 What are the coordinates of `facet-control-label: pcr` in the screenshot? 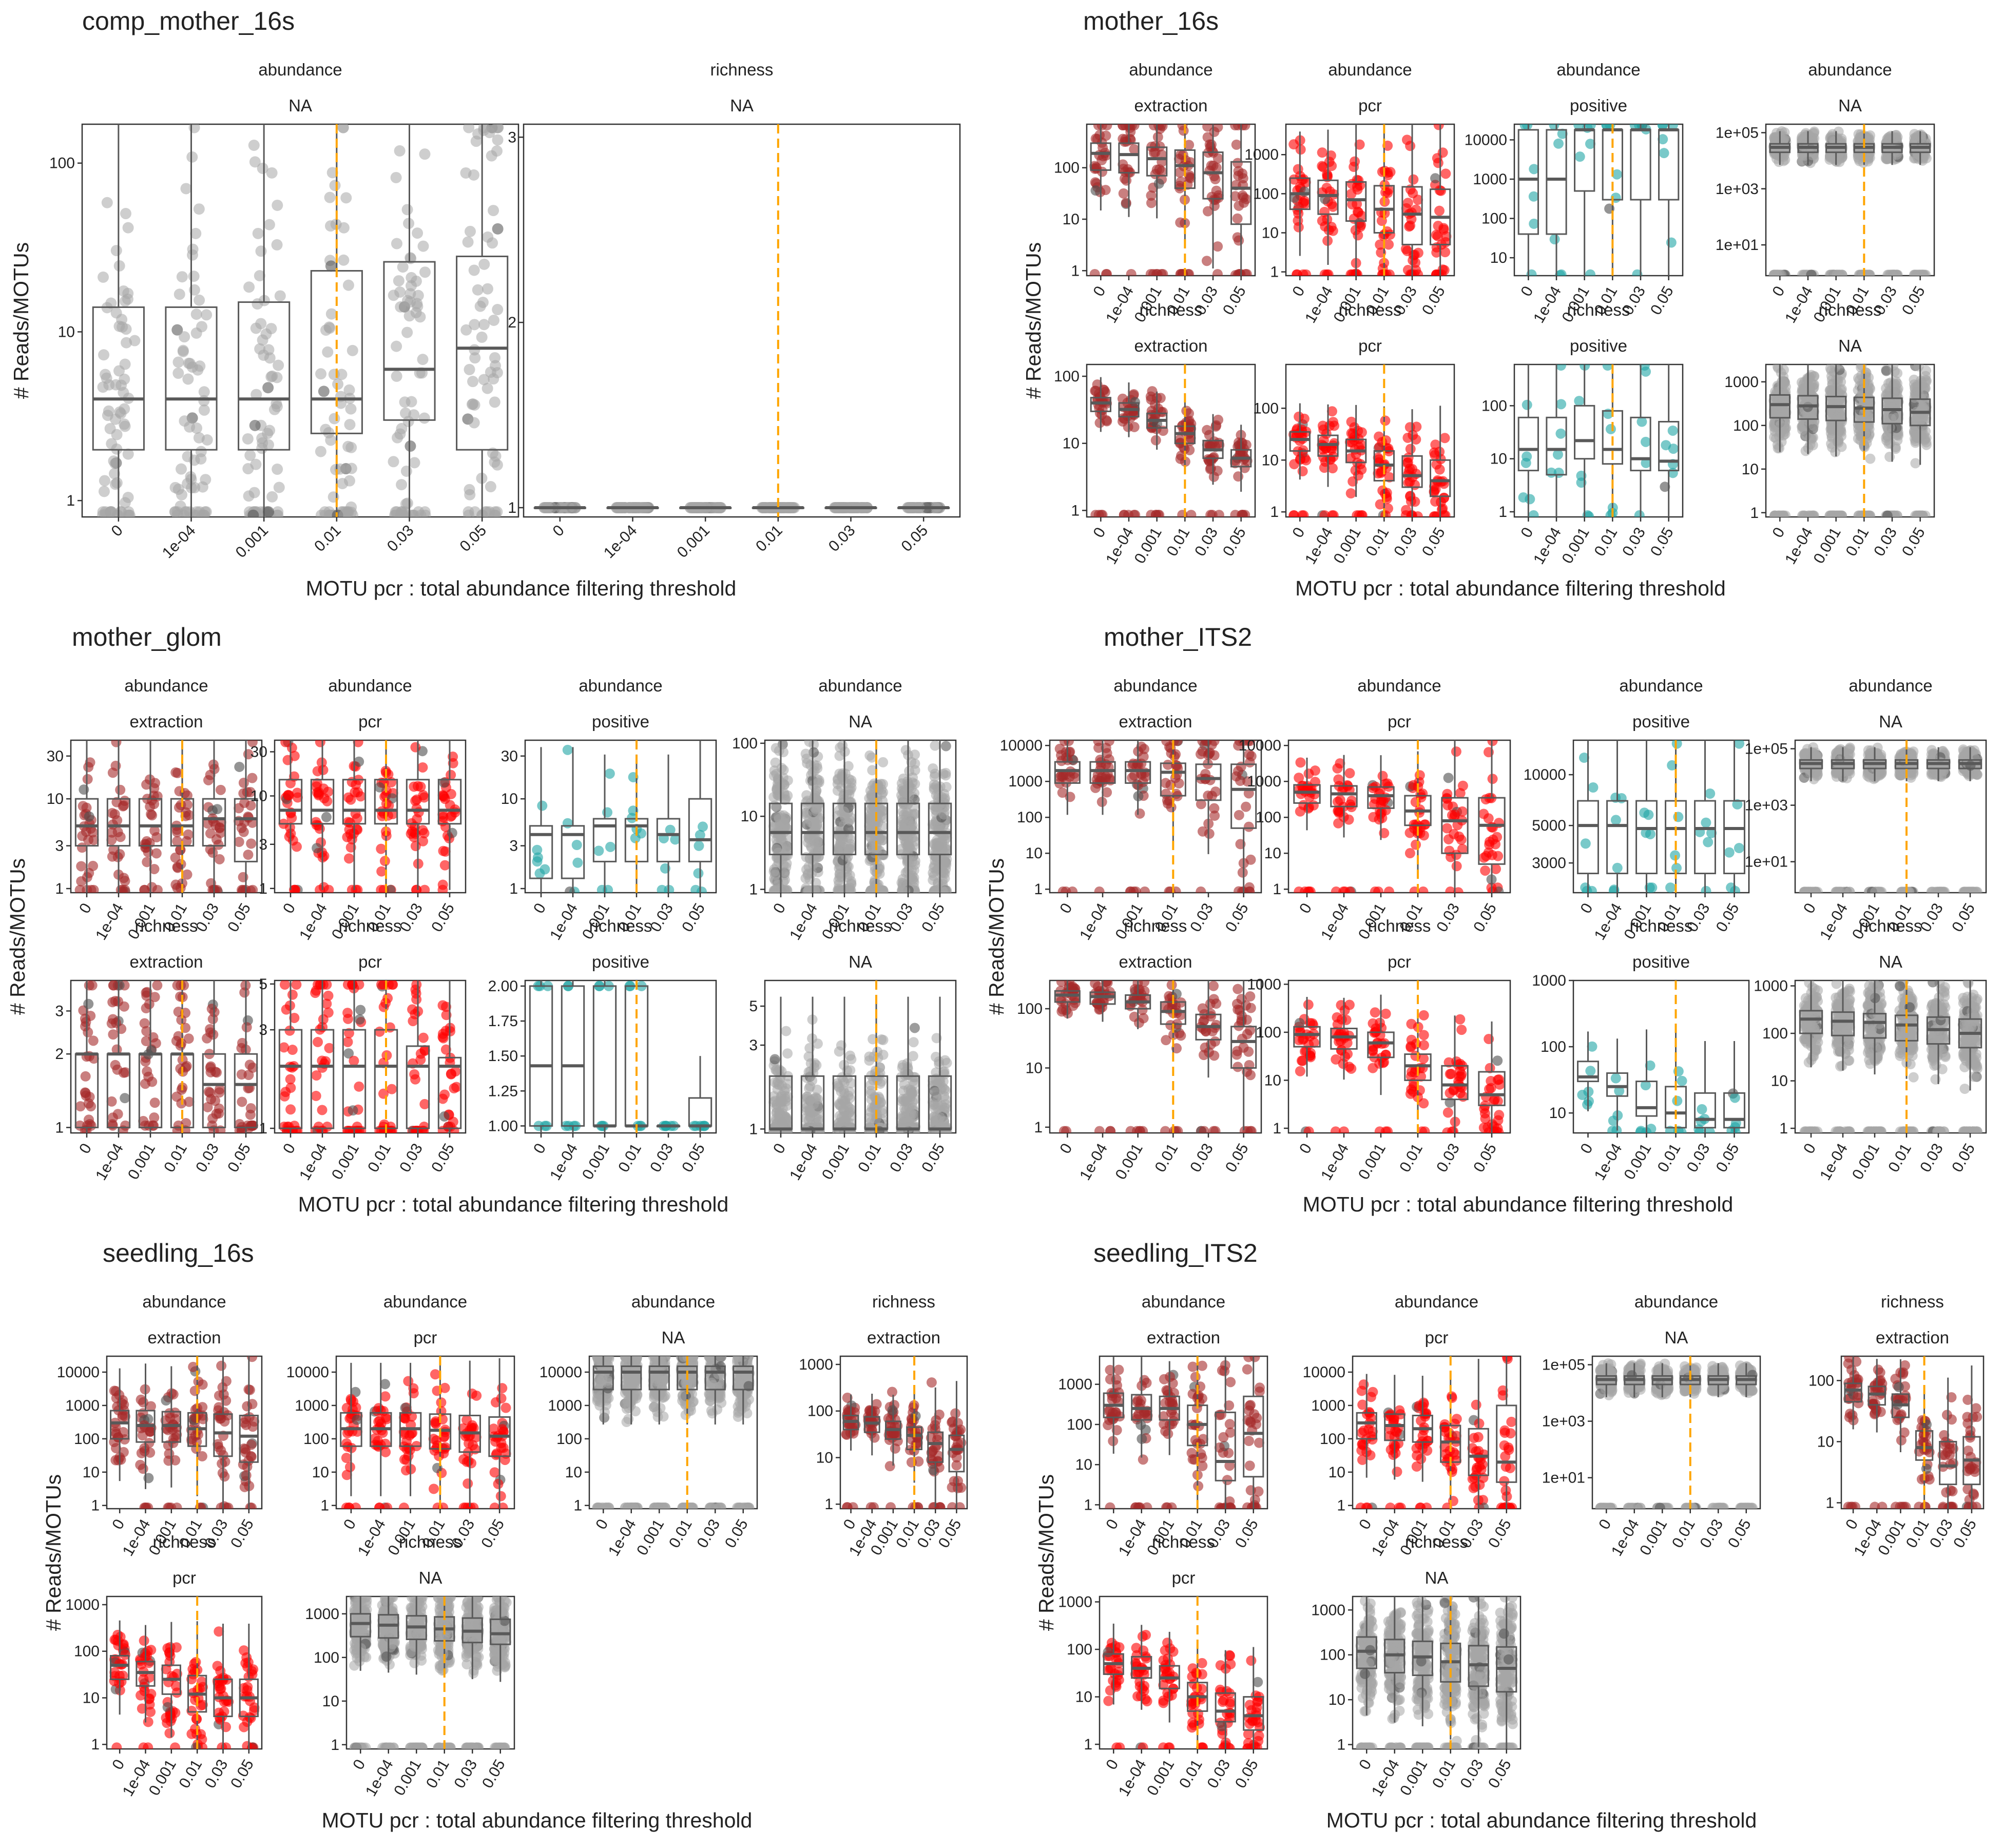 It's located at (370, 721).